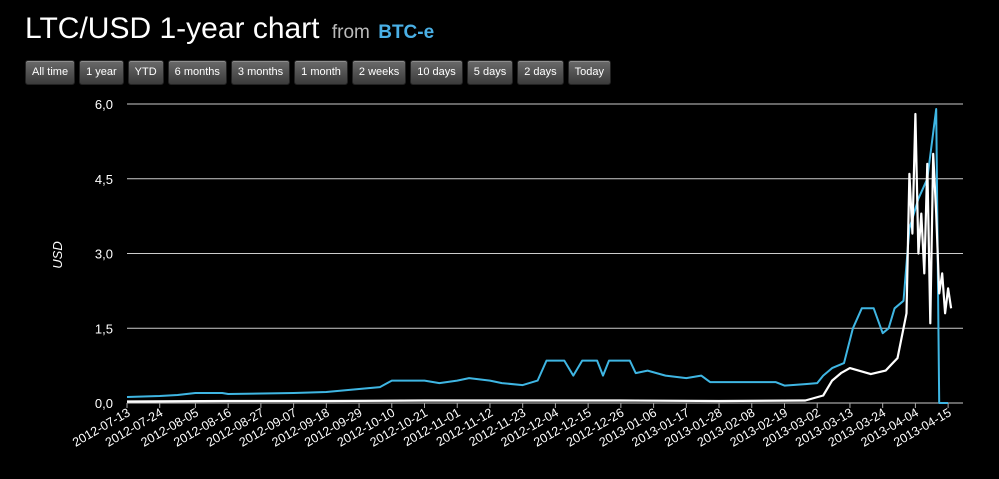 This screenshot has width=999, height=479. Describe the element at coordinates (350, 32) in the screenshot. I see `from-label: from` at that location.